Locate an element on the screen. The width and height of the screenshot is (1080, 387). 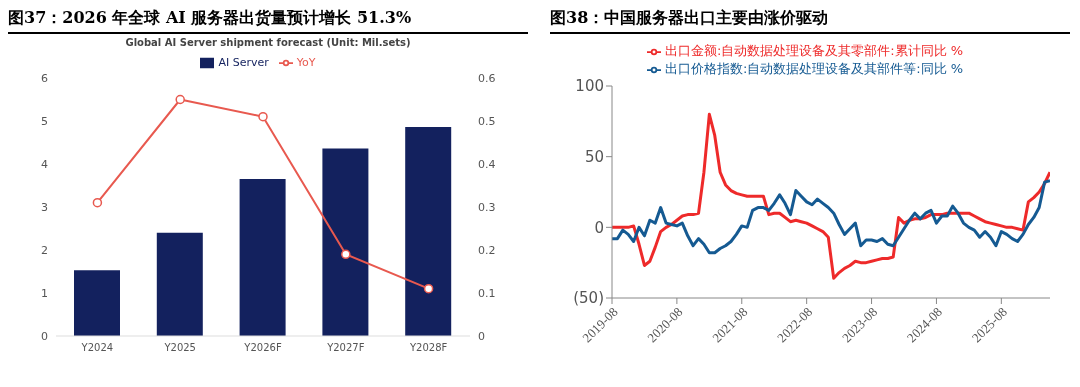
y2-tick-label: 0 is located at coordinates (481, 336).